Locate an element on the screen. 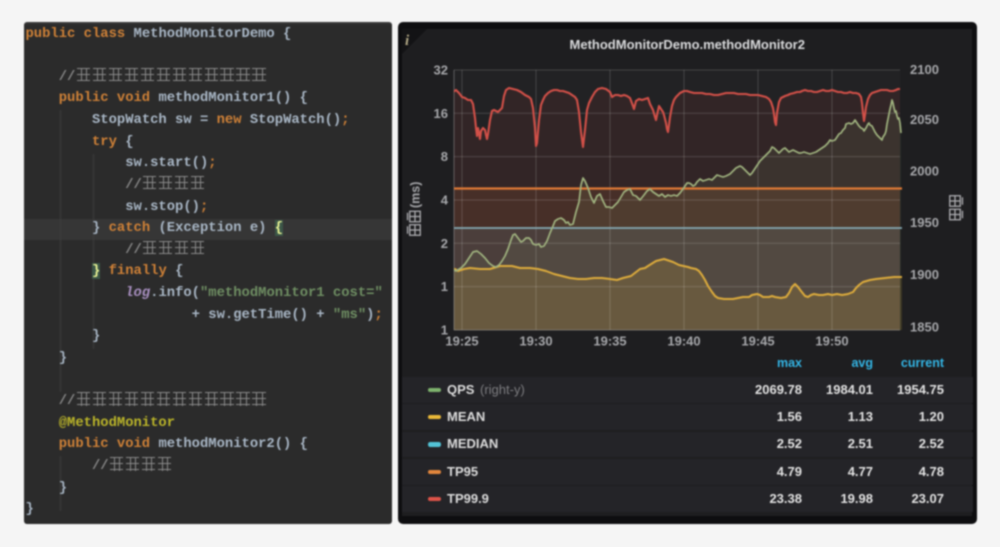 This screenshot has height=547, width=1000. svg-text: 16 is located at coordinates (441, 113).